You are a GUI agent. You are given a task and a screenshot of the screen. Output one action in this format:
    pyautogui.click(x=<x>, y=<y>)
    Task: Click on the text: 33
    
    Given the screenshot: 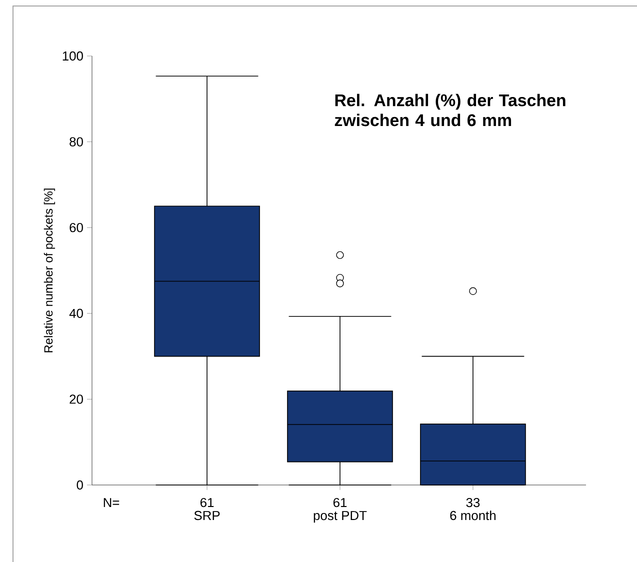 What is the action you would take?
    pyautogui.click(x=473, y=503)
    